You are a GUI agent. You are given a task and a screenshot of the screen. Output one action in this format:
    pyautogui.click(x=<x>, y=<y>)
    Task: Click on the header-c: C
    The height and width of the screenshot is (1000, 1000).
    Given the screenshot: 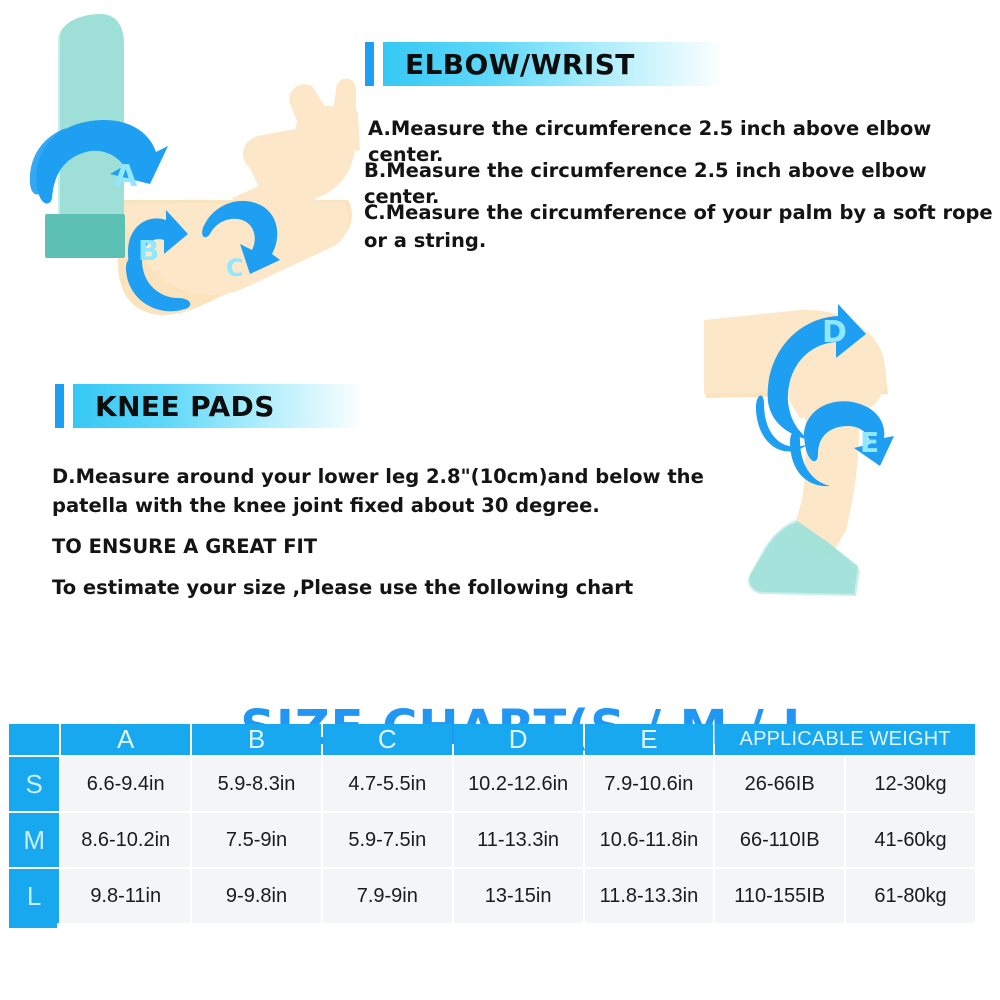 What is the action you would take?
    pyautogui.click(x=387, y=739)
    